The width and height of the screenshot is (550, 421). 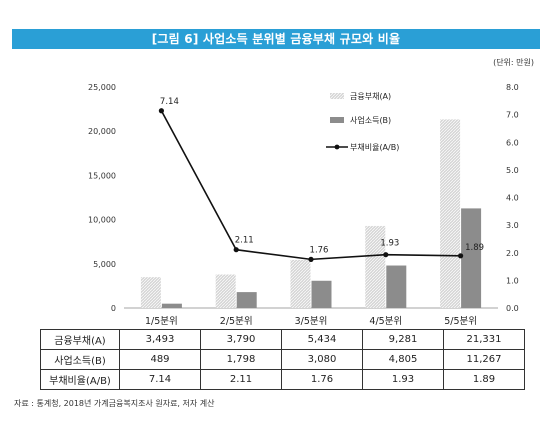 I want to click on table-row-label: 부채비율(A/B), so click(x=80, y=379).